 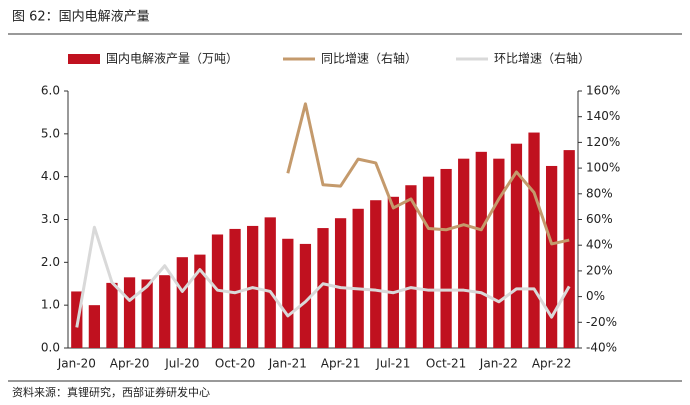 What do you see at coordinates (601, 322) in the screenshot?
I see `y2-tick-label: -20%` at bounding box center [601, 322].